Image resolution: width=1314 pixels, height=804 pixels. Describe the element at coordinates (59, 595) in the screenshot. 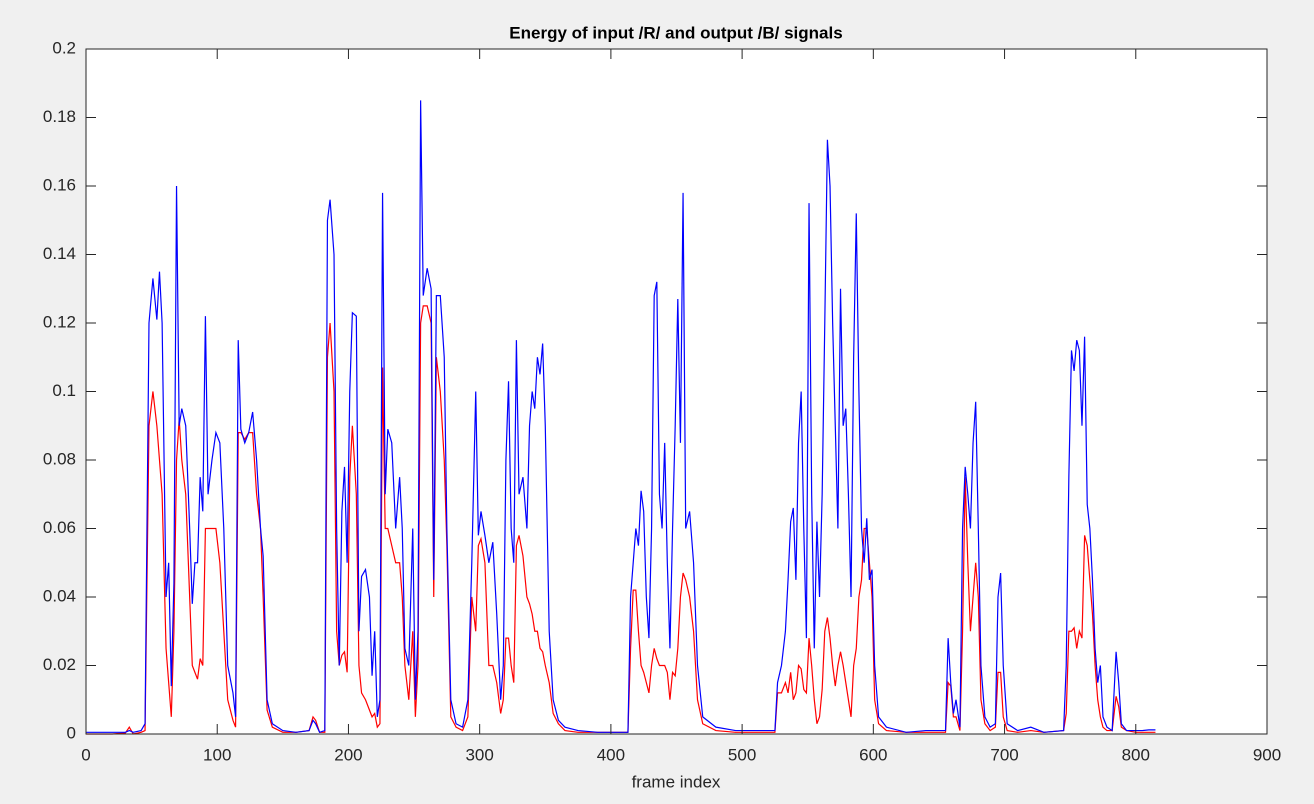

I see `y-tick-label: 0.04` at that location.